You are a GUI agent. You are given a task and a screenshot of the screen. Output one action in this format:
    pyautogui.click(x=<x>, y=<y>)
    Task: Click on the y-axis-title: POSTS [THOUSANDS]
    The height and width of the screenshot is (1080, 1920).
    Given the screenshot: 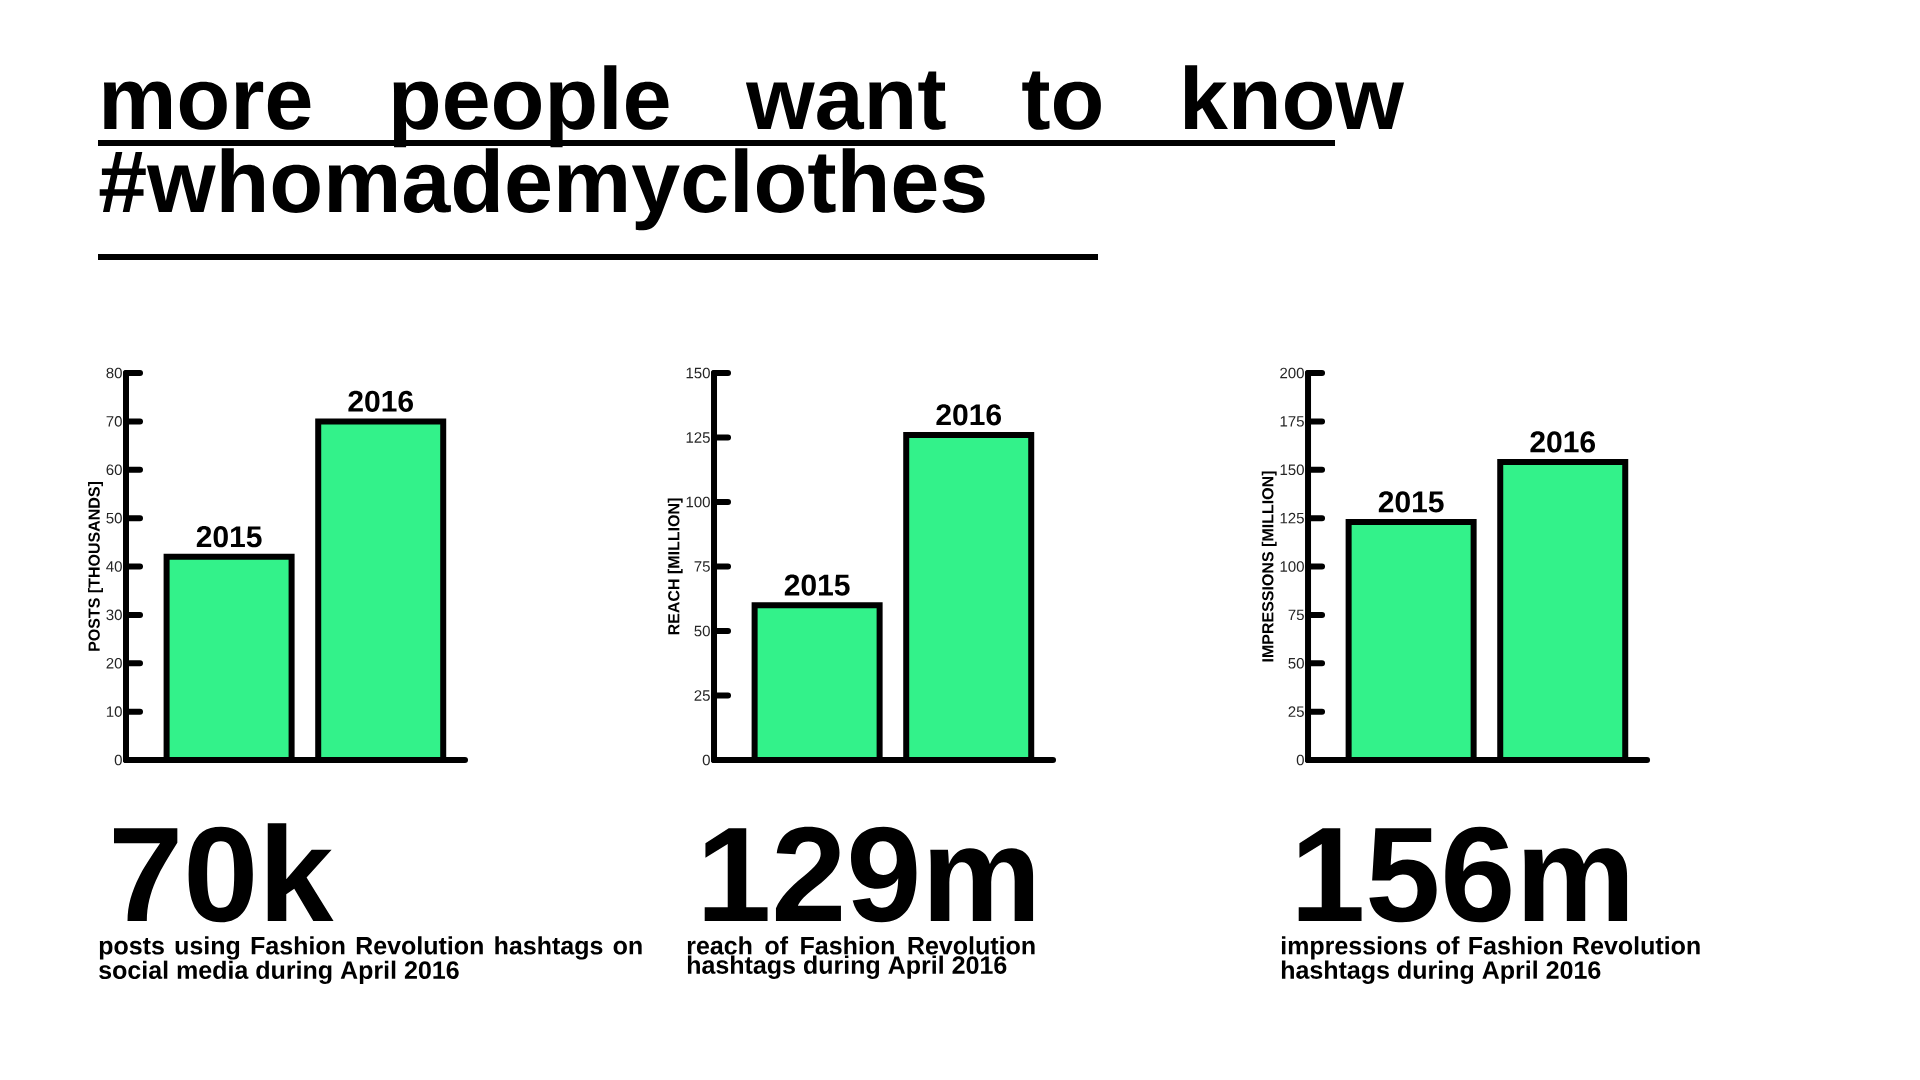 What is the action you would take?
    pyautogui.click(x=95, y=566)
    